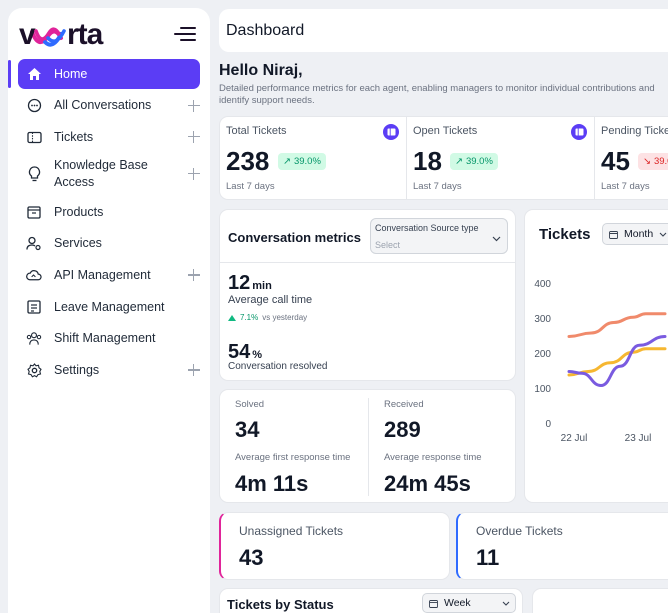 The height and width of the screenshot is (613, 668). Describe the element at coordinates (34, 137) in the screenshot. I see `ticket-icon` at that location.